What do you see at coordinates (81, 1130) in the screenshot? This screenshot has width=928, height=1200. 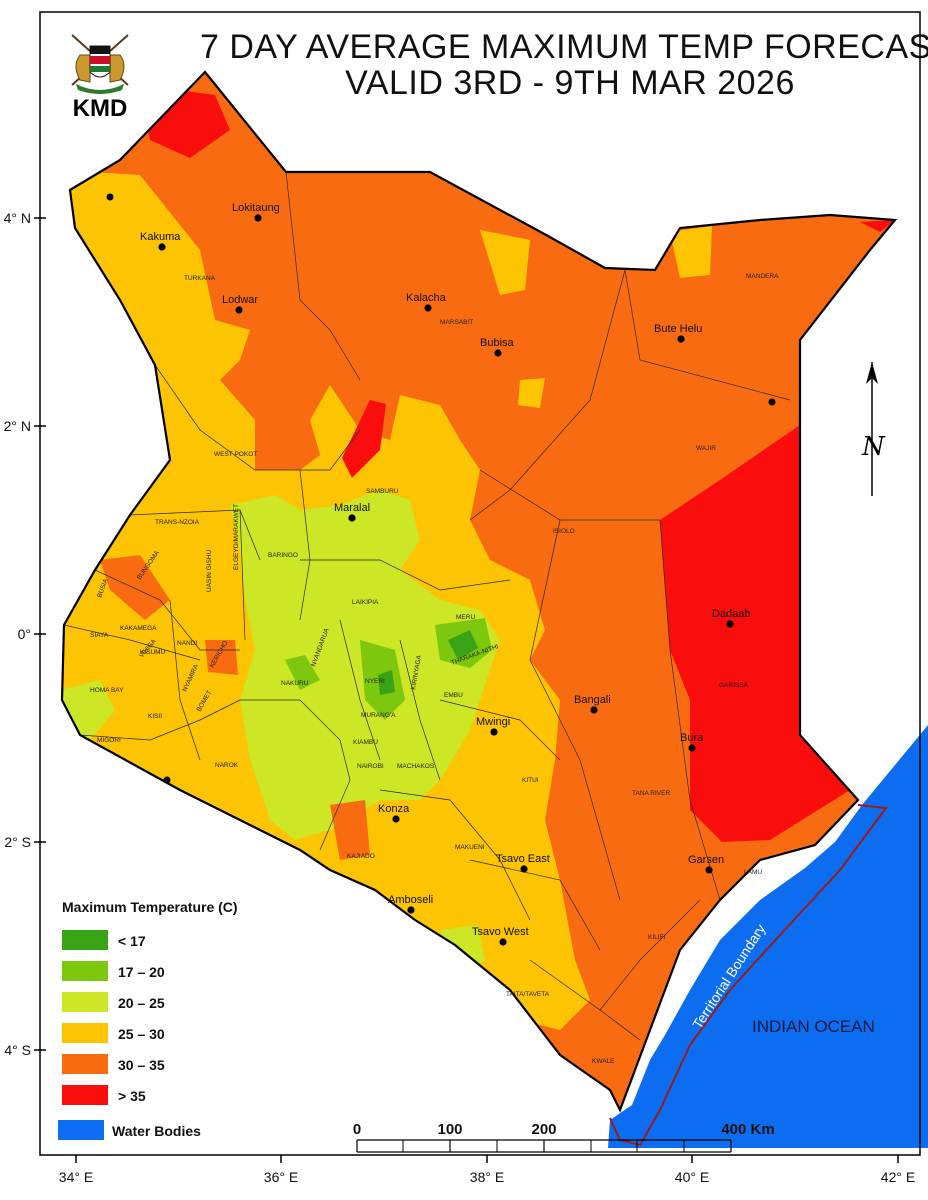 I see `legend-swatch-water` at bounding box center [81, 1130].